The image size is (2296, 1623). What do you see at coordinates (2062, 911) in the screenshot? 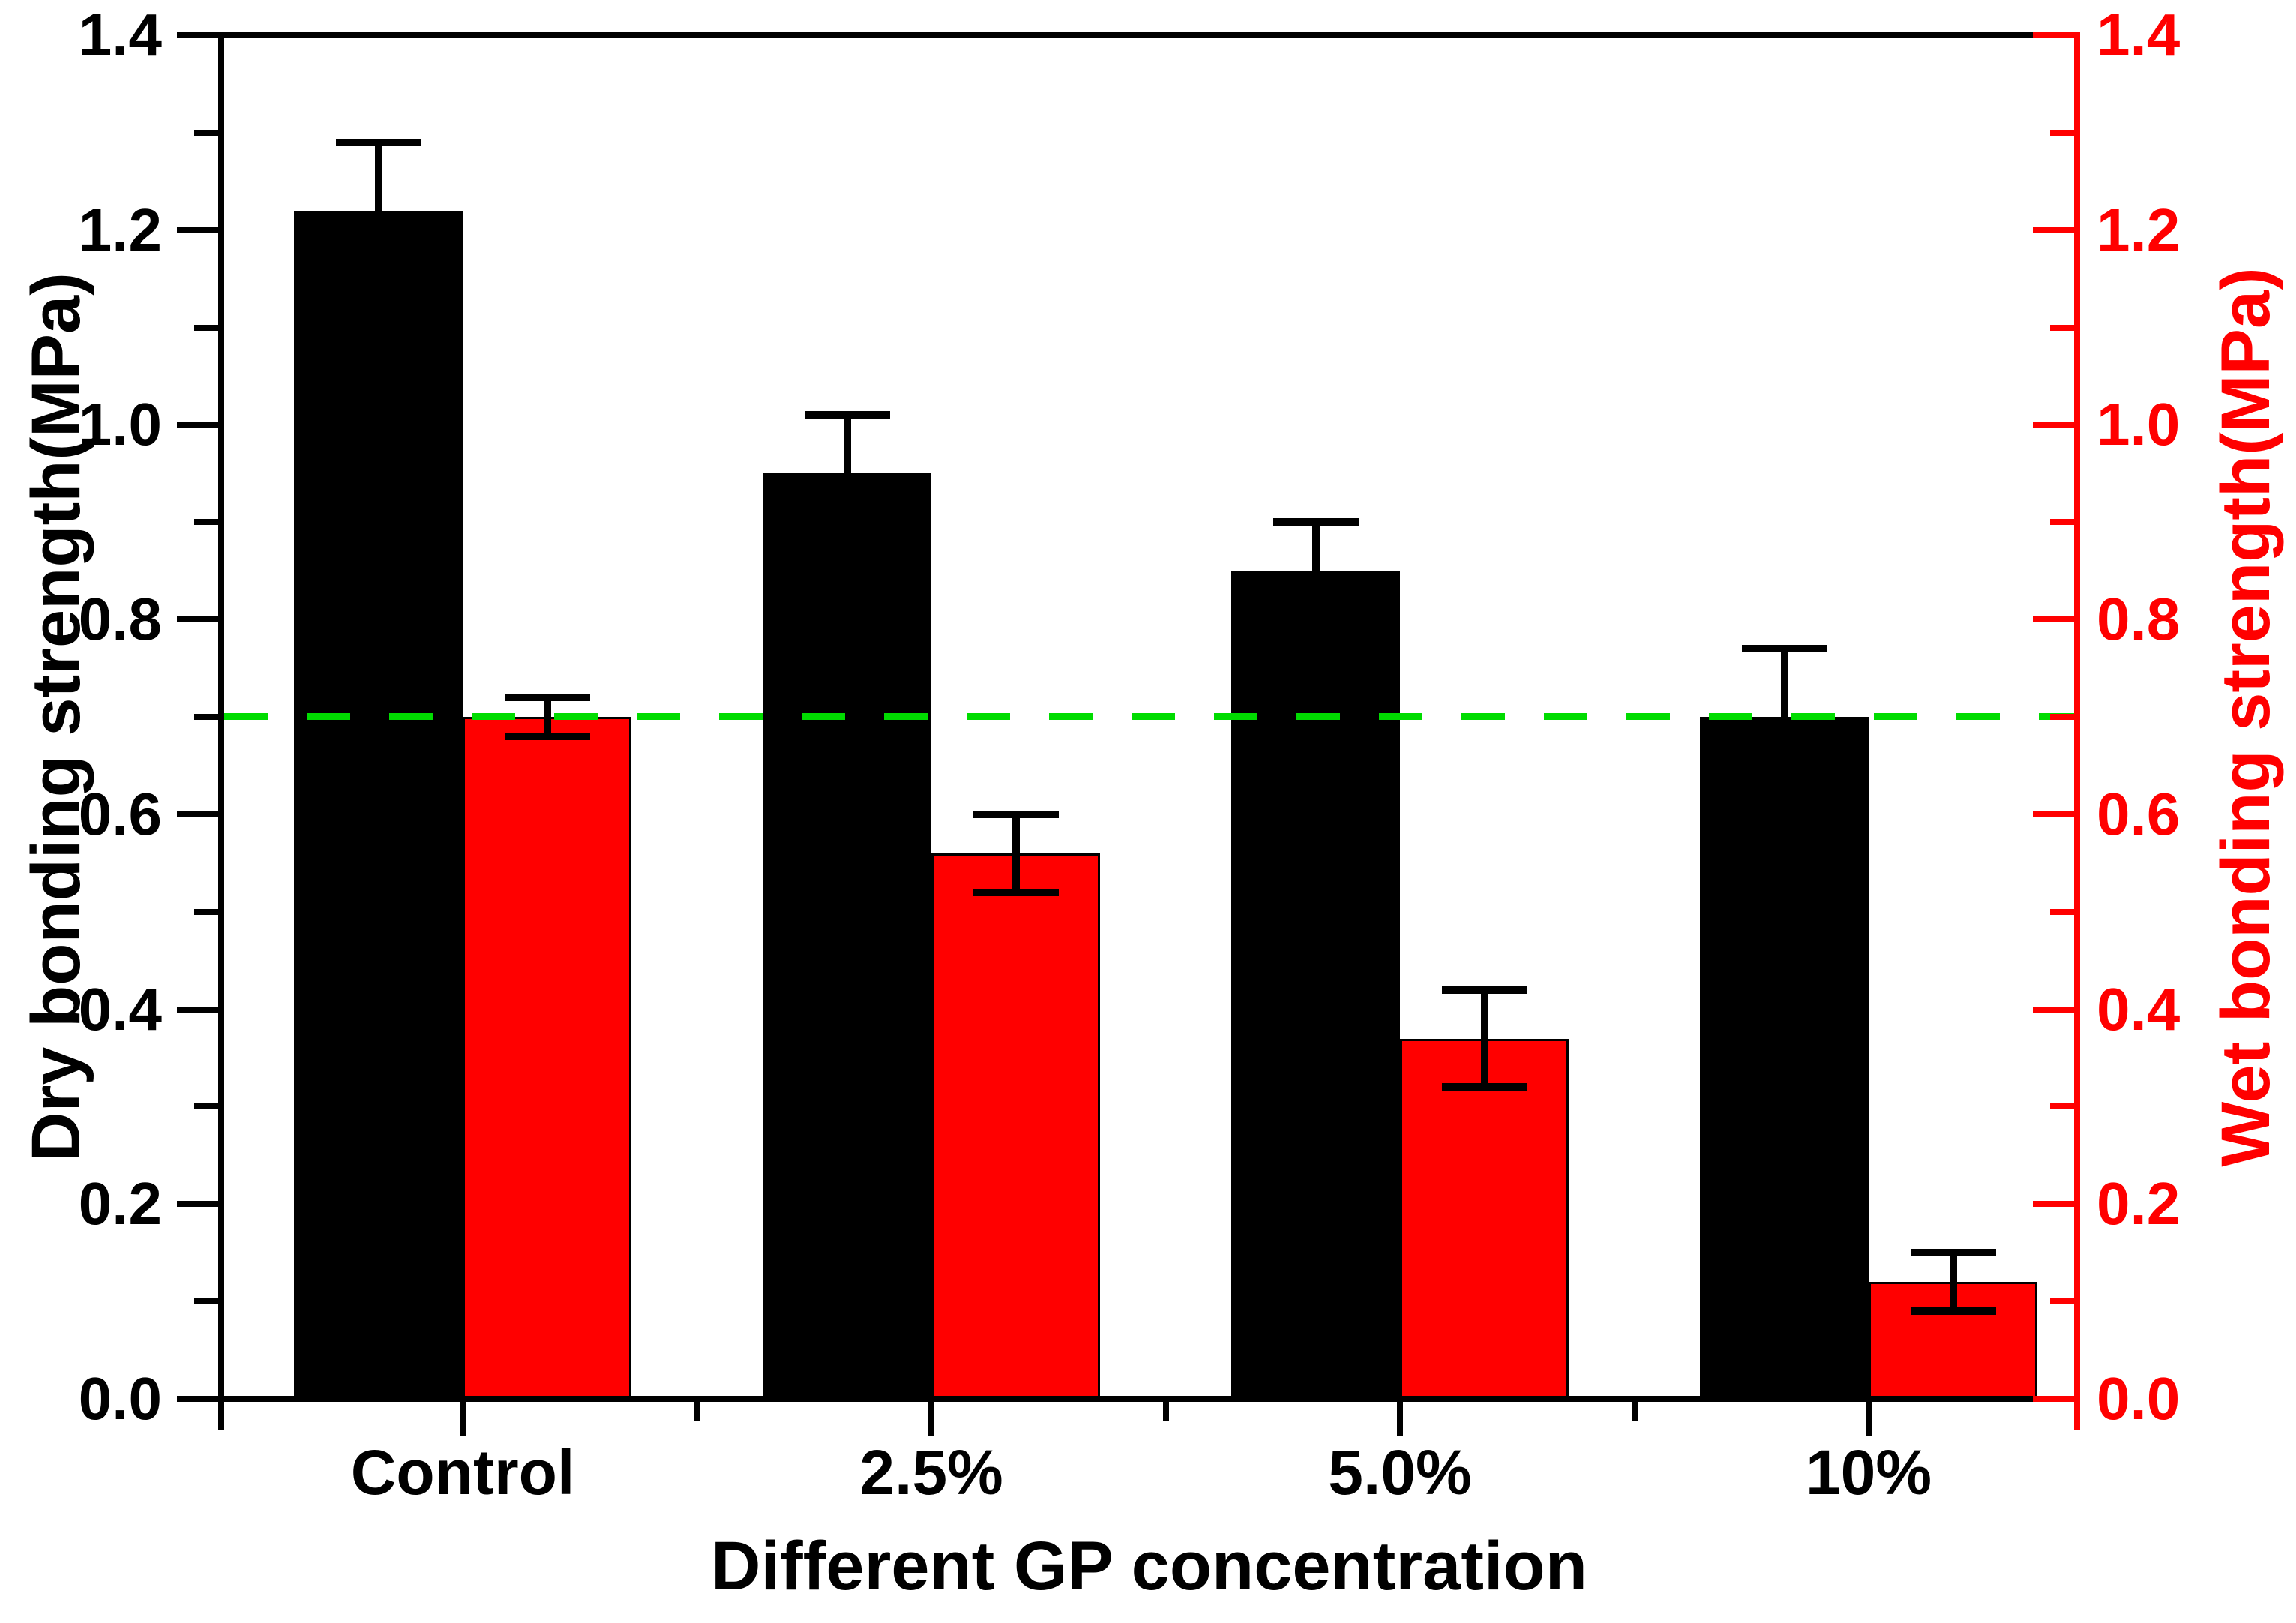
I see `right-minor-tick-0.5` at bounding box center [2062, 911].